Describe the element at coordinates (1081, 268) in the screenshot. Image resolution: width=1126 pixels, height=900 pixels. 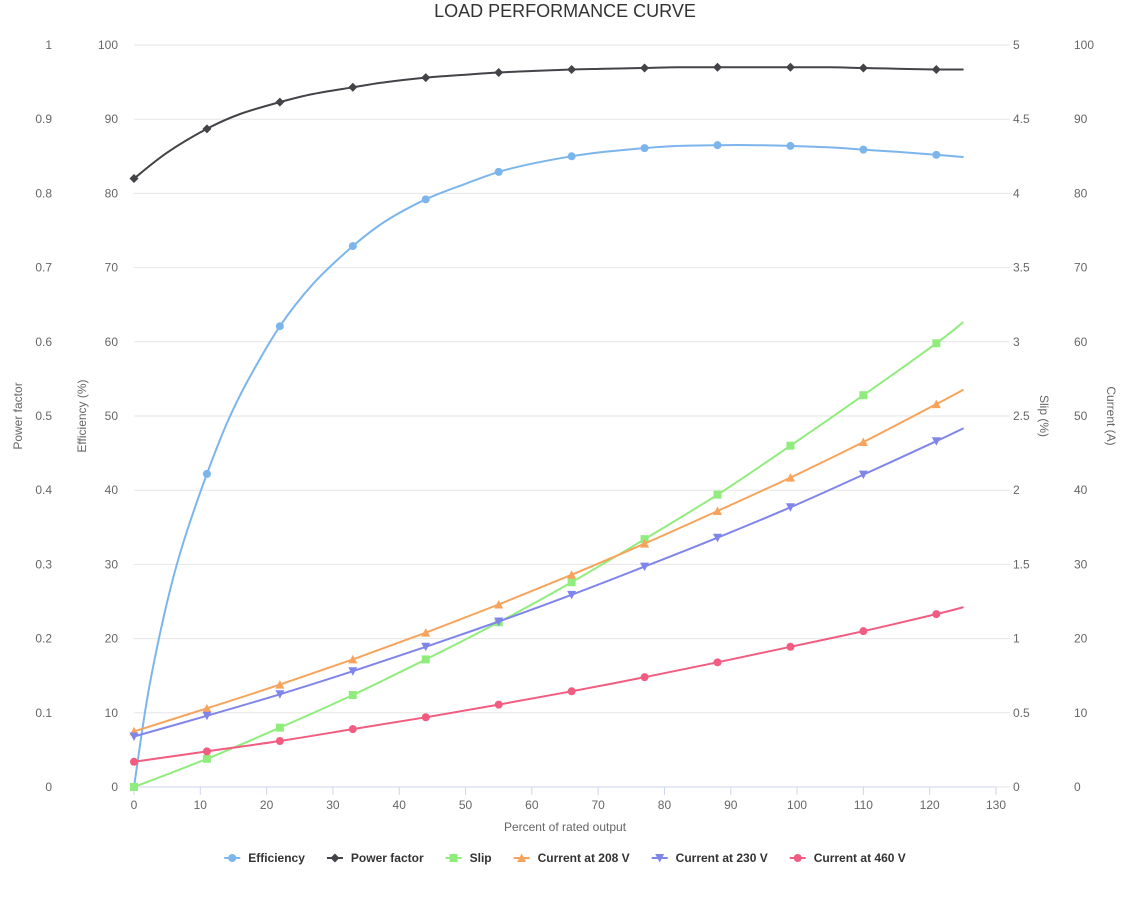
I see `current-tick-label: 70` at that location.